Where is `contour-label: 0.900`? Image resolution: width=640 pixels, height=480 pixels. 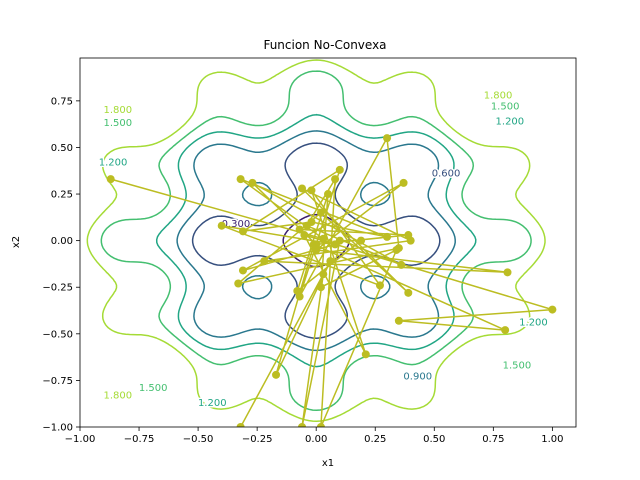
contour-label: 0.900 is located at coordinates (417, 377).